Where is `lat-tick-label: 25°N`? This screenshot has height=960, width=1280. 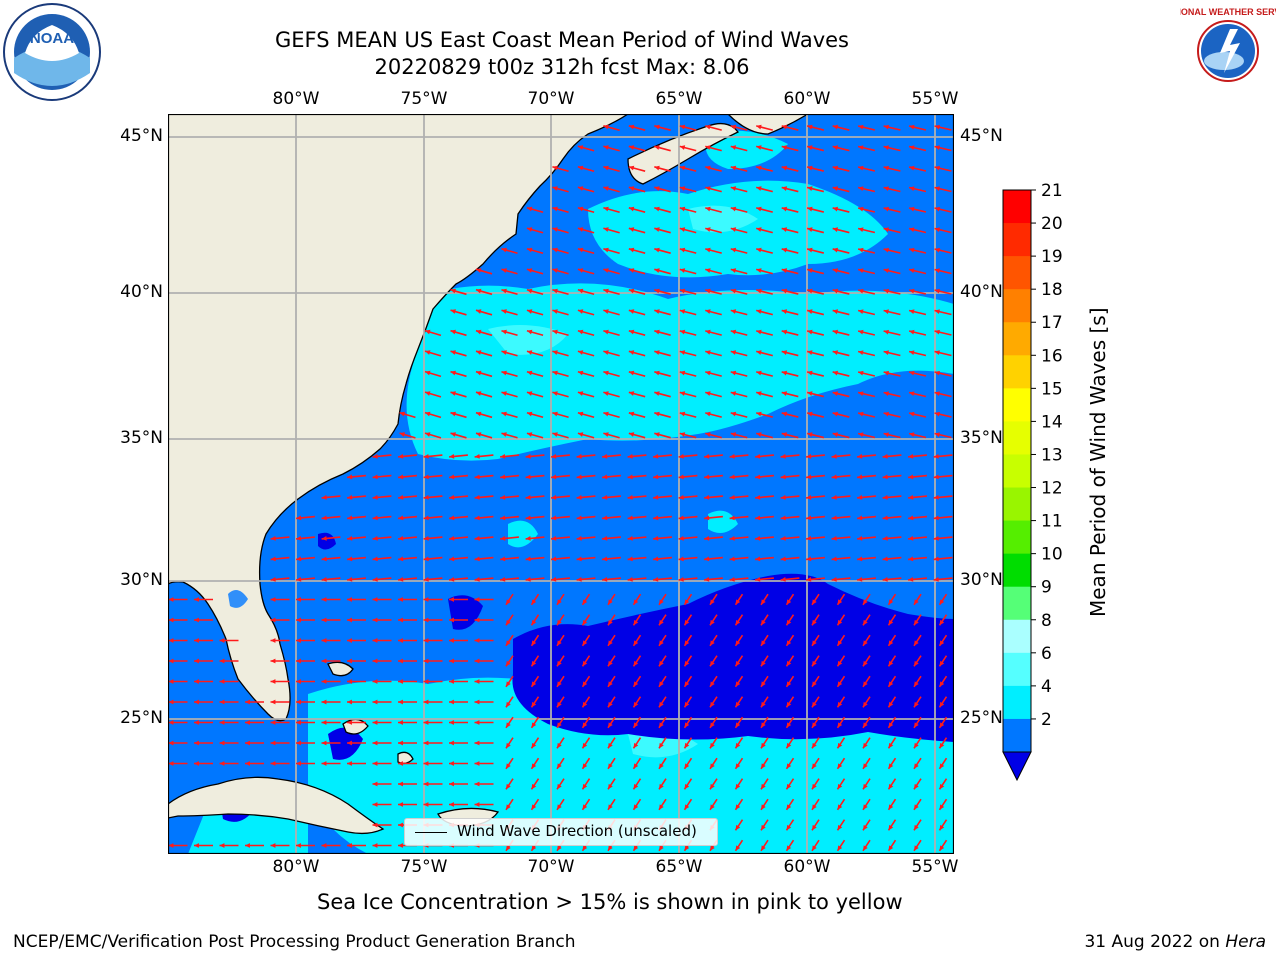
lat-tick-label: 25°N is located at coordinates (981, 718).